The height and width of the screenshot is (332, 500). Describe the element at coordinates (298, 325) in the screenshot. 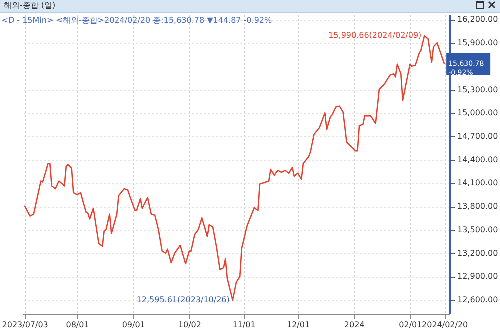

I see `x-tick-label: 12/01` at that location.